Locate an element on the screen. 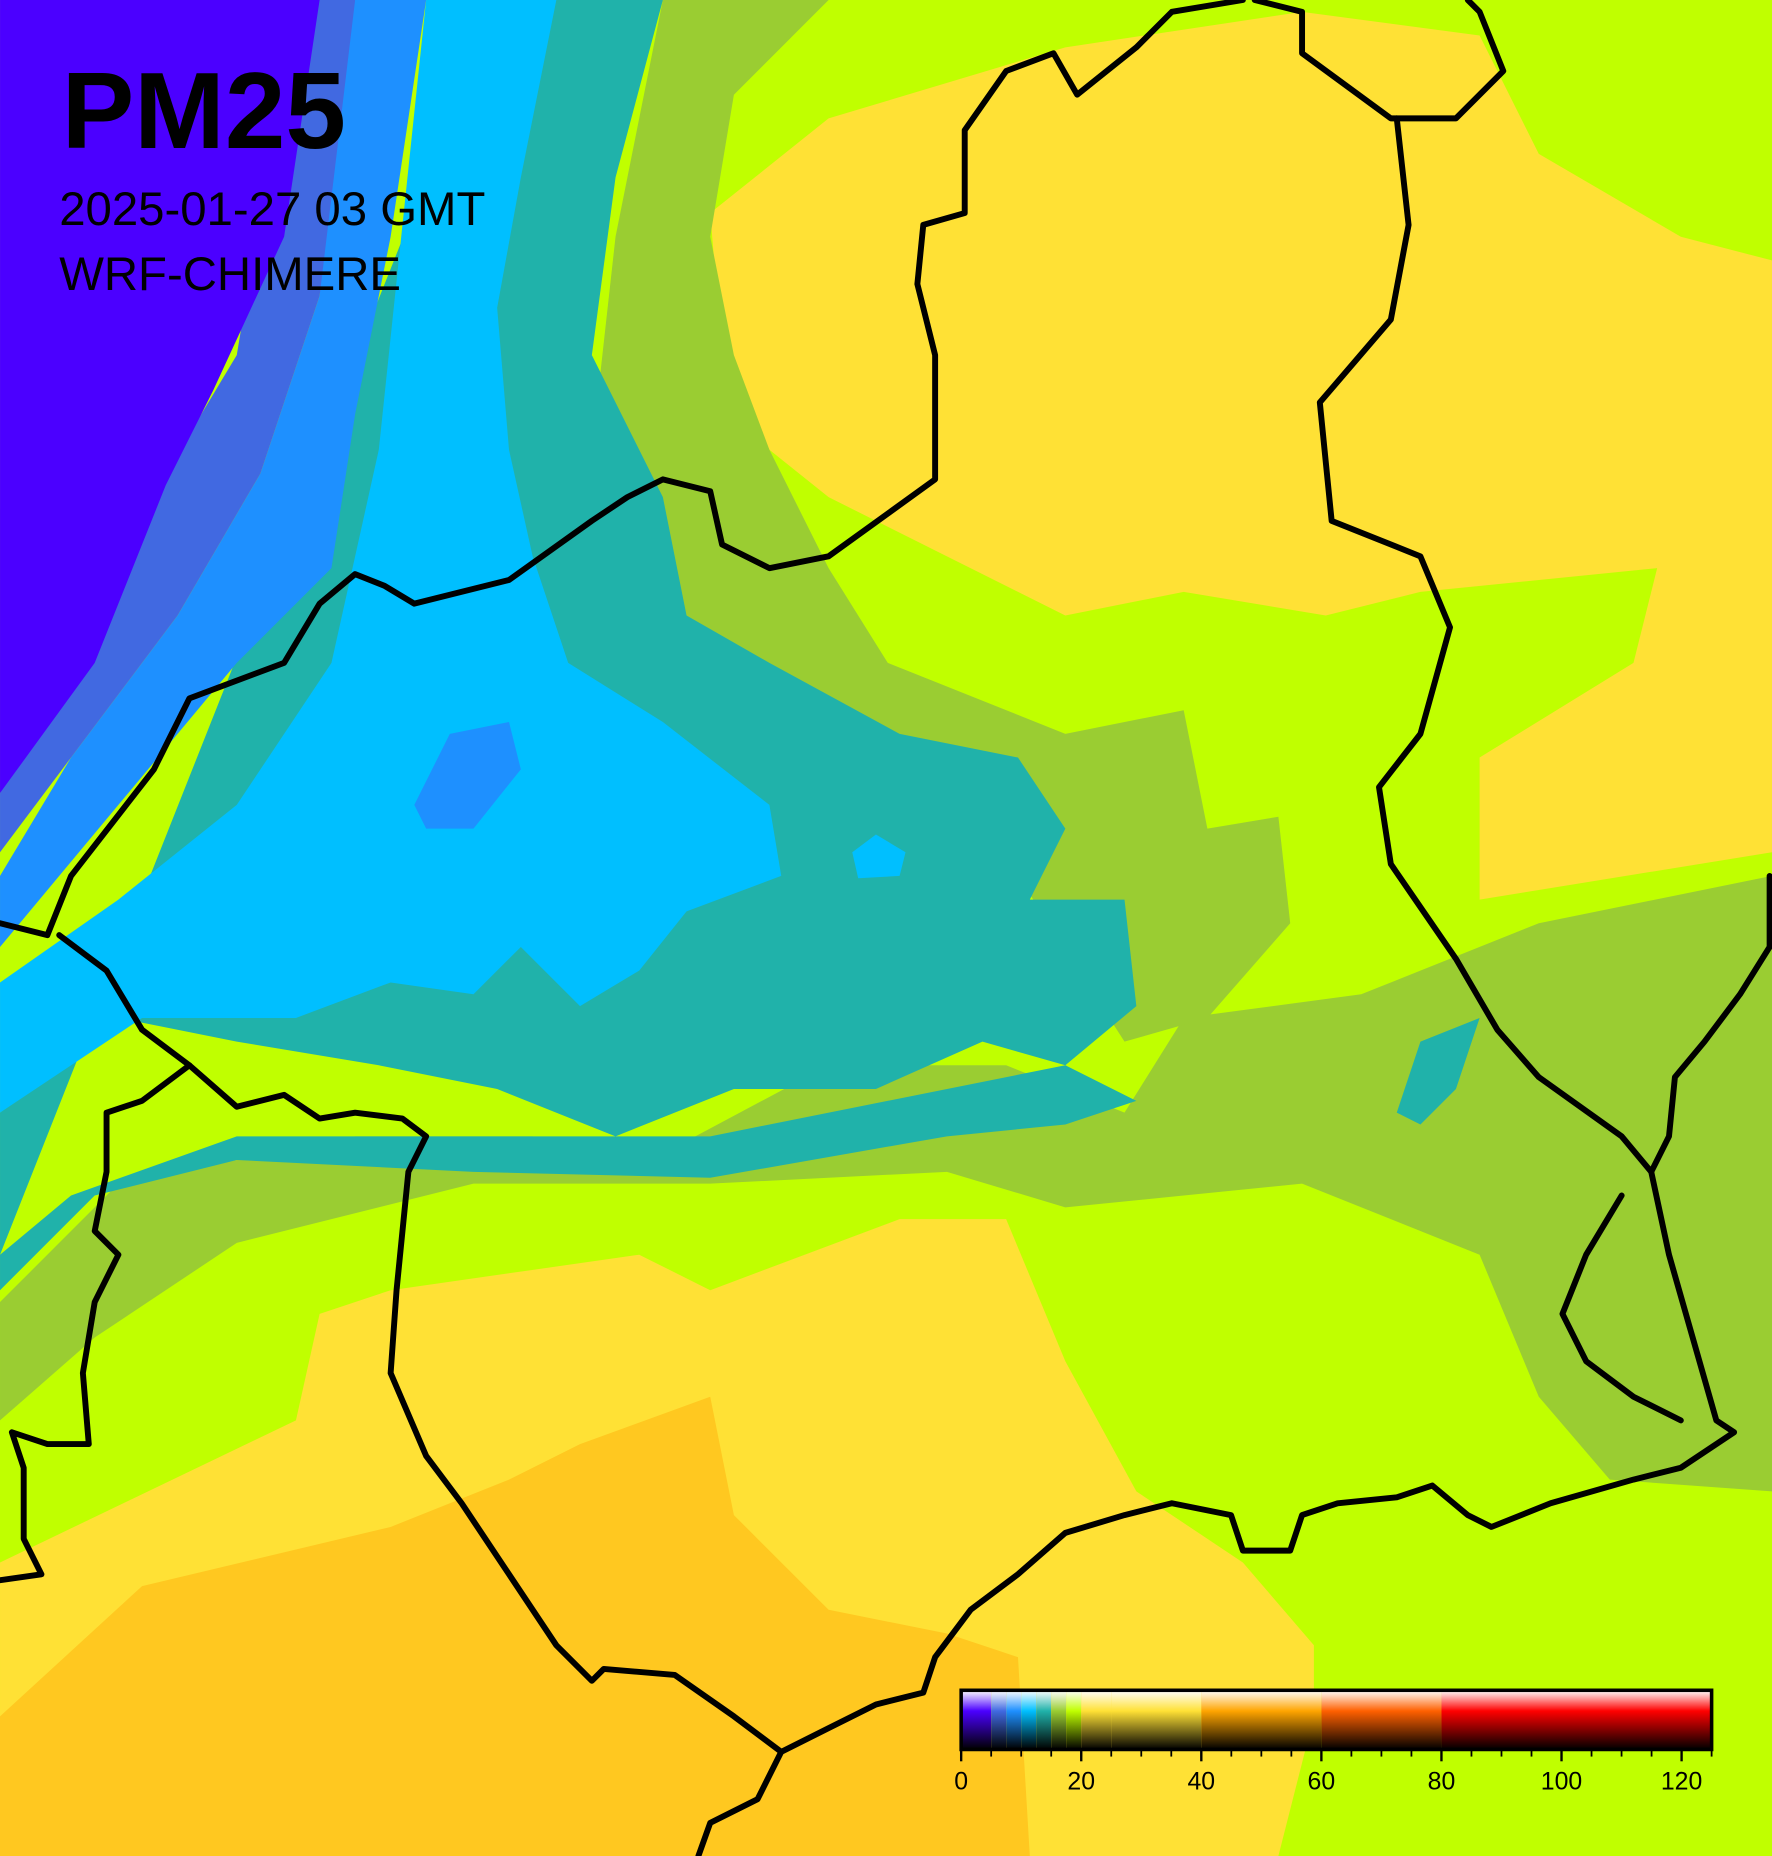 The width and height of the screenshot is (1772, 1856). model-name: WRF-CHIMERE is located at coordinates (230, 274).